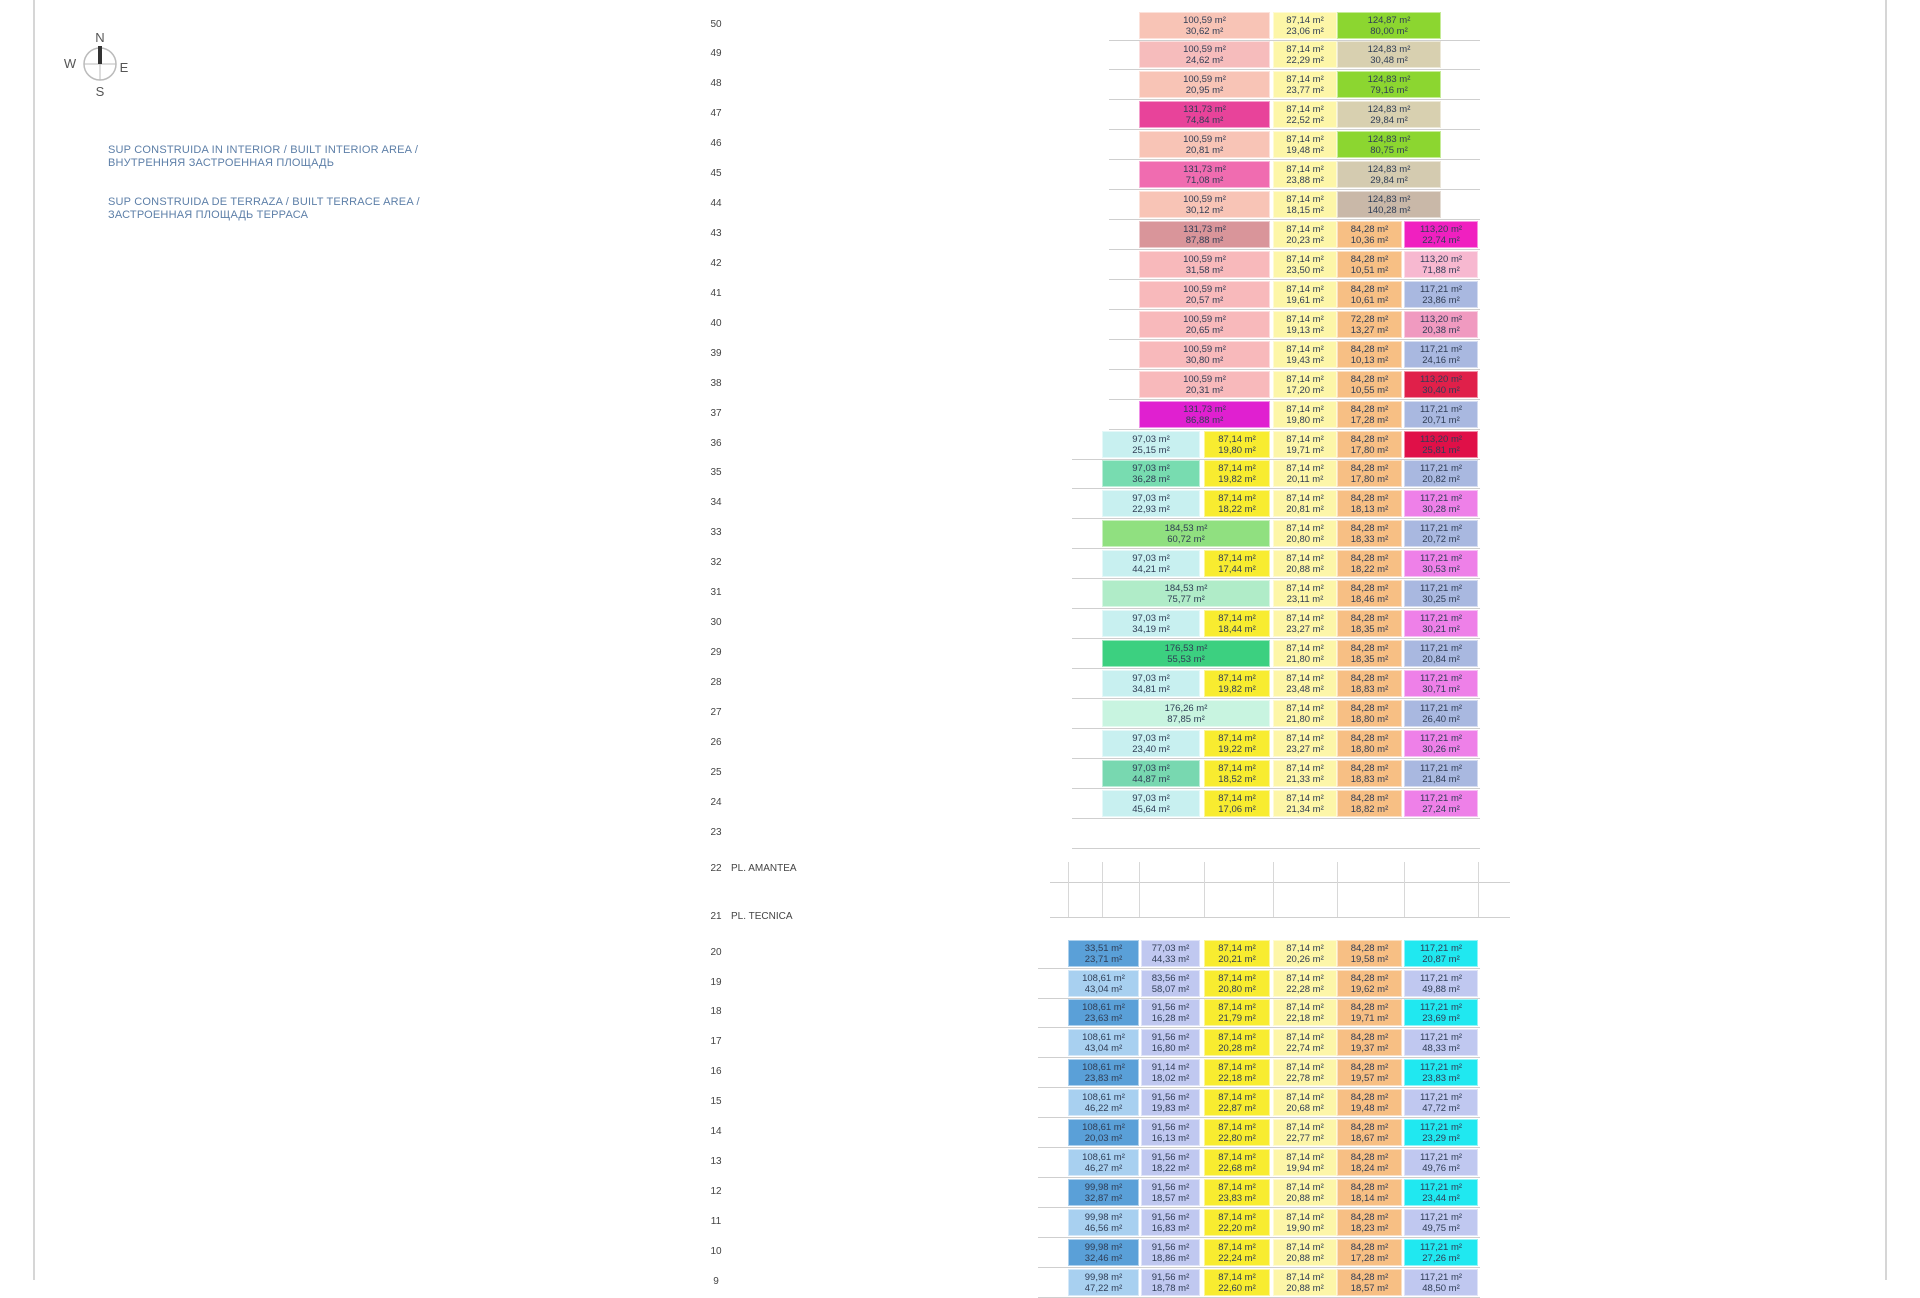 This screenshot has width=1920, height=1298. What do you see at coordinates (1369, 803) in the screenshot?
I see `unit-cell: 84,28 m² 18,82 m²` at bounding box center [1369, 803].